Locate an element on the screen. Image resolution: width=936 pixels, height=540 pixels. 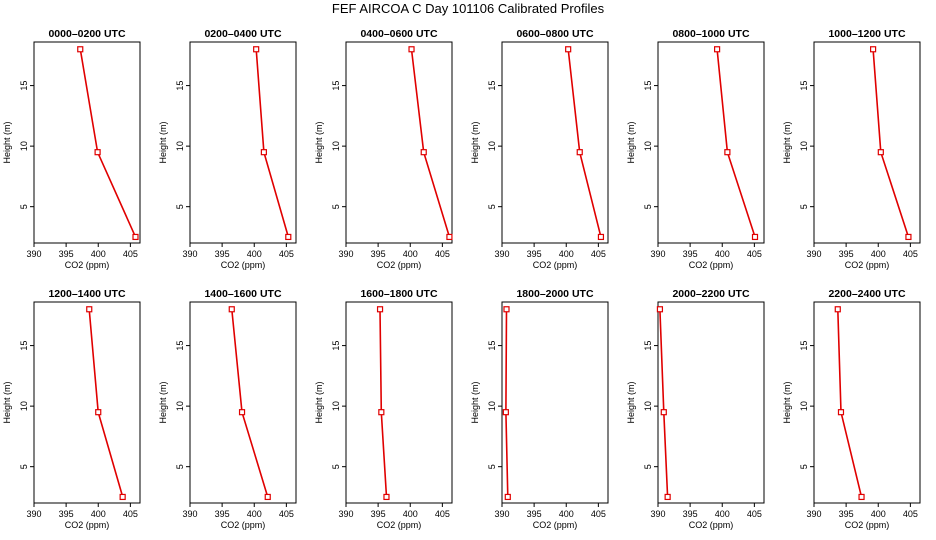
panel-7-x-tick-label: 395 is located at coordinates (66, 514).